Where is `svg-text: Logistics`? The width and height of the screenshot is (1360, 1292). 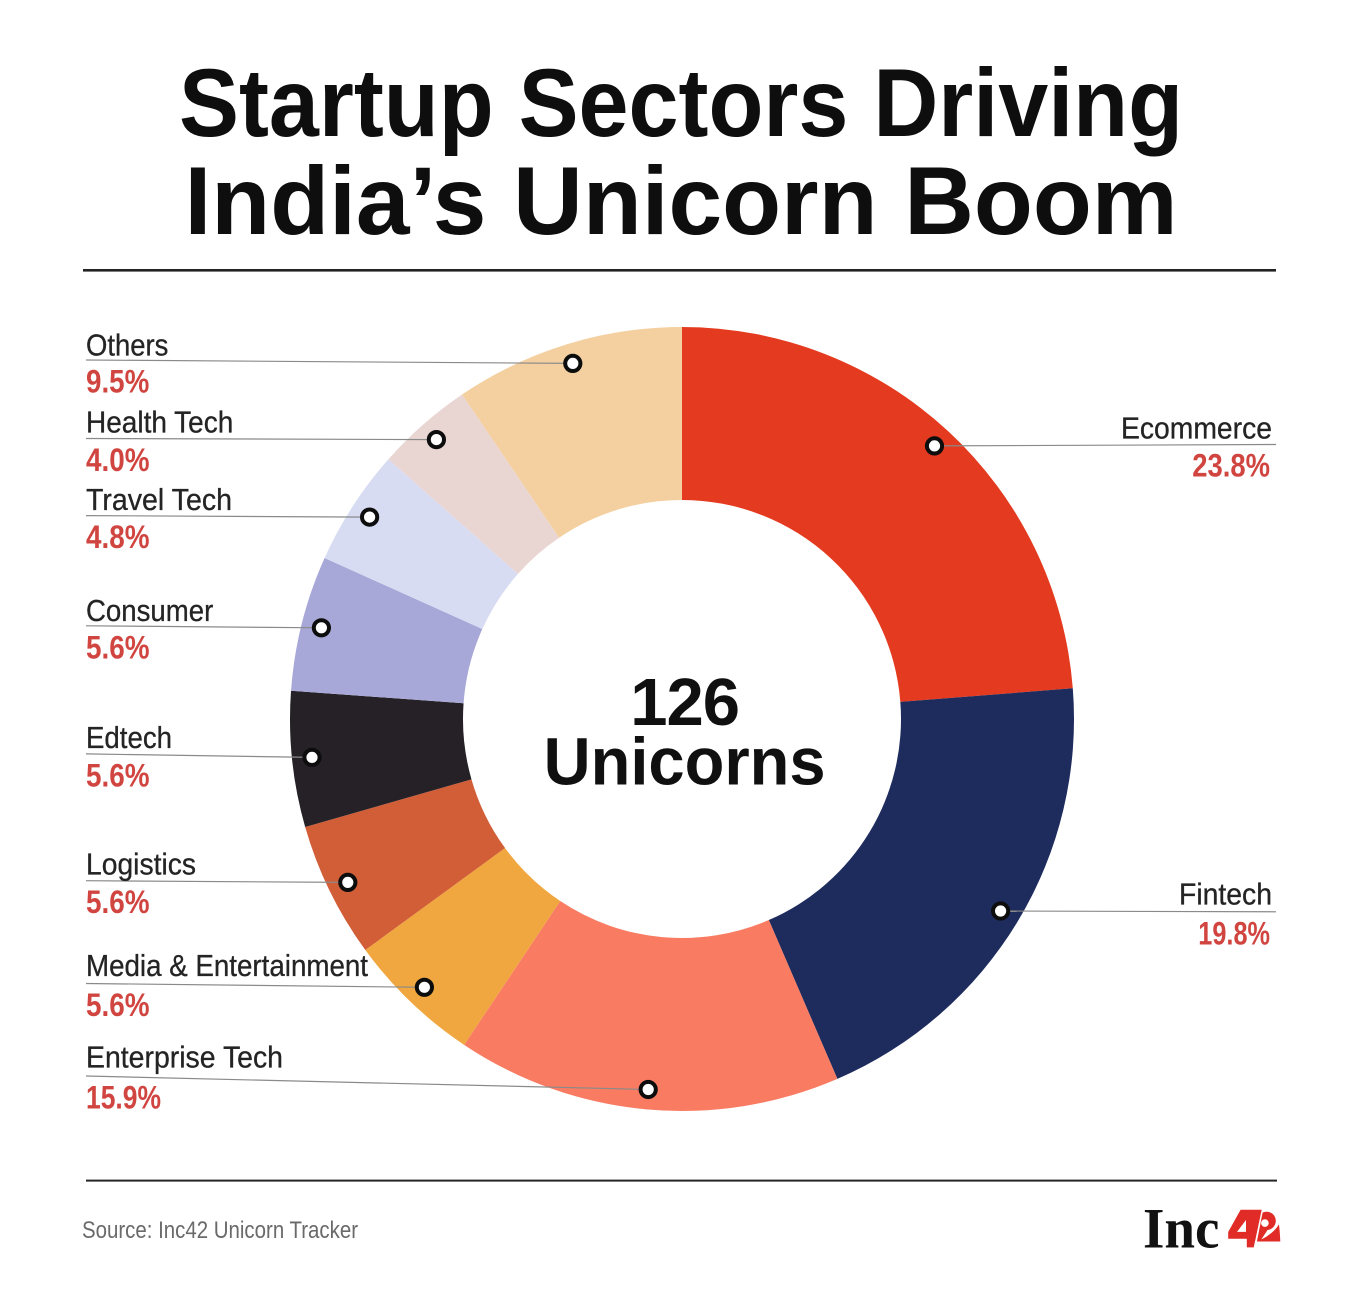
svg-text: Logistics is located at coordinates (141, 865).